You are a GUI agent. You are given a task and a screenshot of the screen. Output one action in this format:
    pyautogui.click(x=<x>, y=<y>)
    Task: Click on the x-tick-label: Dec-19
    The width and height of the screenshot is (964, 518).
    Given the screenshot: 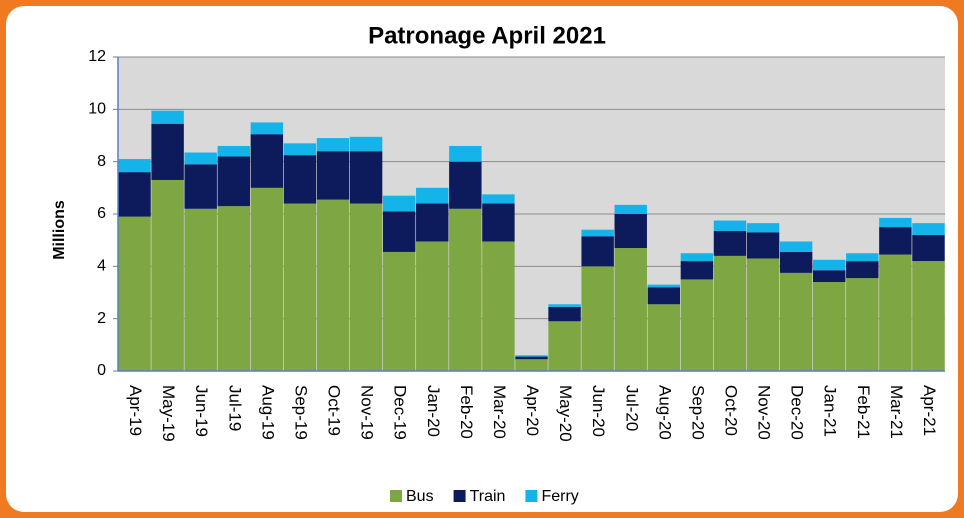 What is the action you would take?
    pyautogui.click(x=400, y=412)
    